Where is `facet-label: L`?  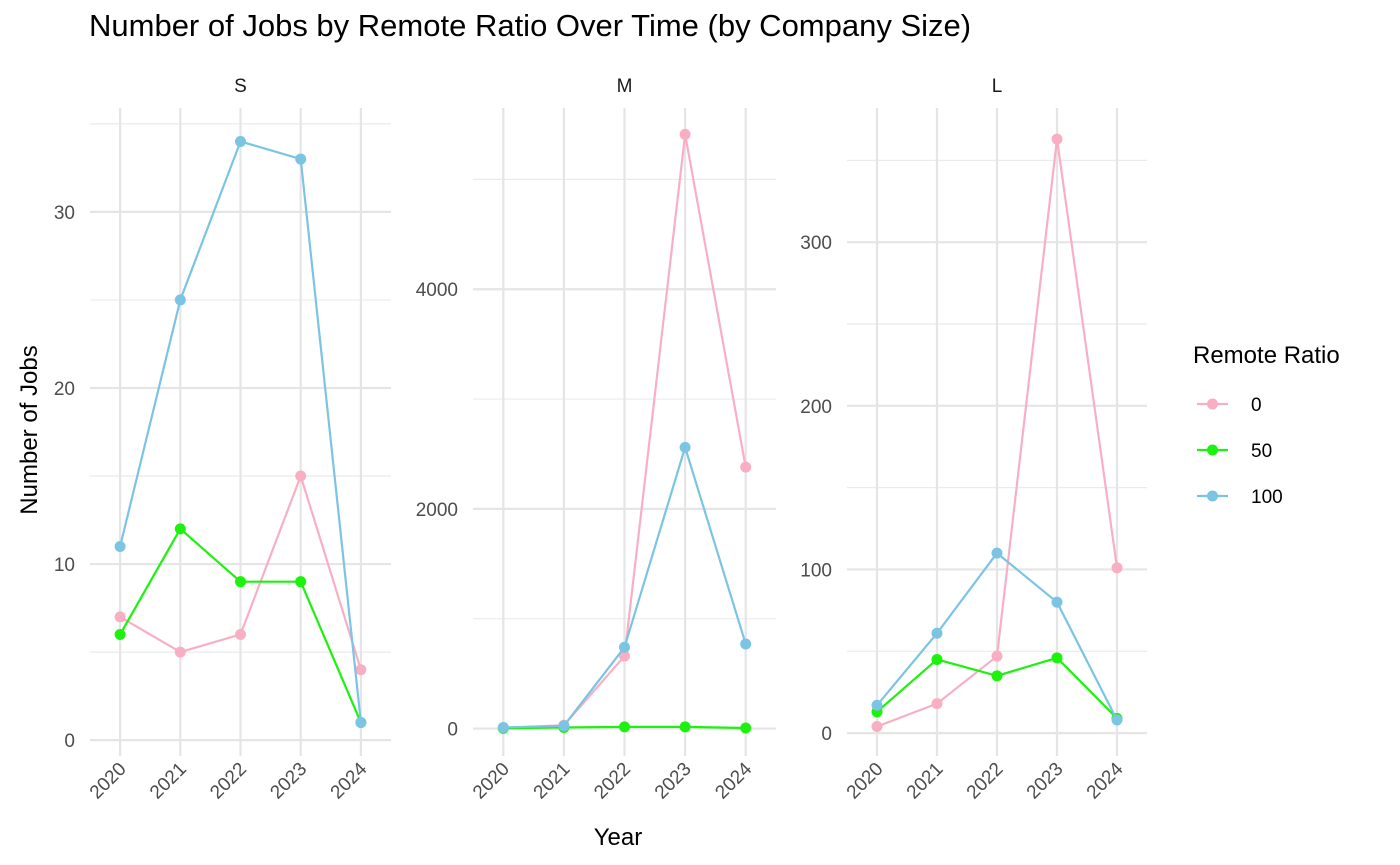
facet-label: L is located at coordinates (997, 86).